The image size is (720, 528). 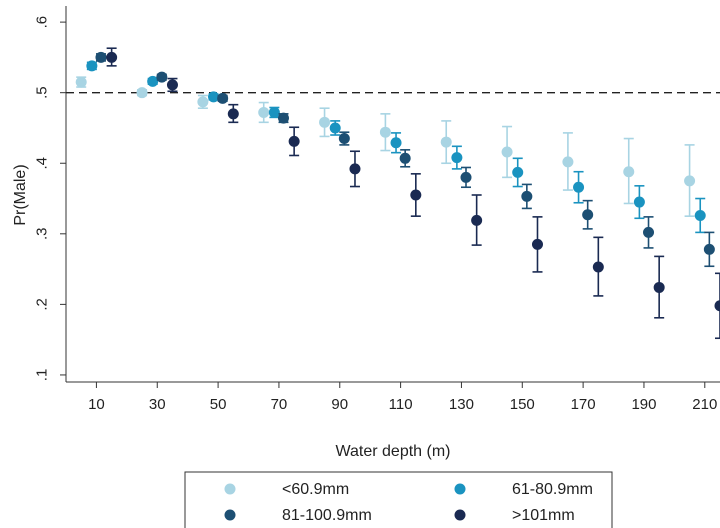 What do you see at coordinates (543, 515) in the screenshot?
I see `legend-label: >101mm` at bounding box center [543, 515].